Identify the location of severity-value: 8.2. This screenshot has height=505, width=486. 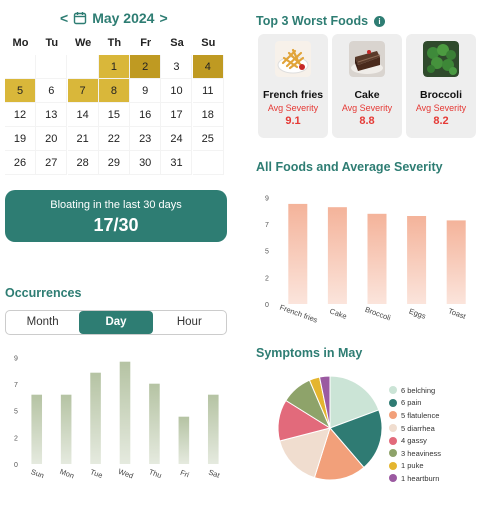
(441, 121).